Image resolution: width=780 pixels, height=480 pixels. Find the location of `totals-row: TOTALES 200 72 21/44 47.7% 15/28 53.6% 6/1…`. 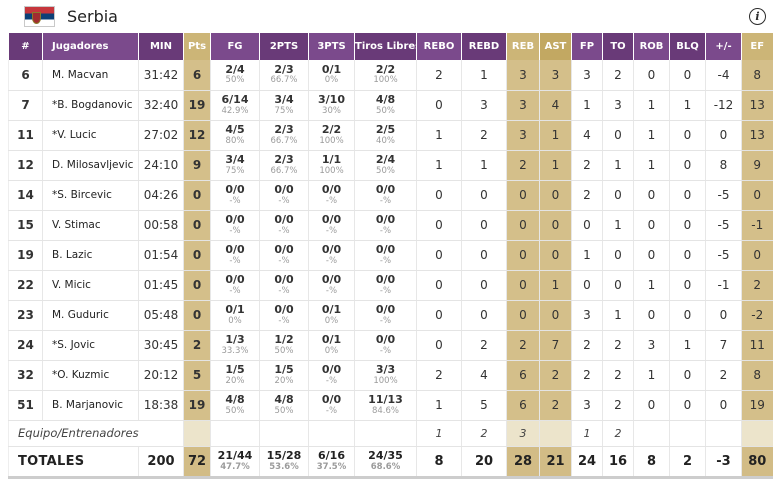

totals-row: TOTALES 200 72 21/44 47.7% 15/28 53.6% 6/1… is located at coordinates (390, 462).